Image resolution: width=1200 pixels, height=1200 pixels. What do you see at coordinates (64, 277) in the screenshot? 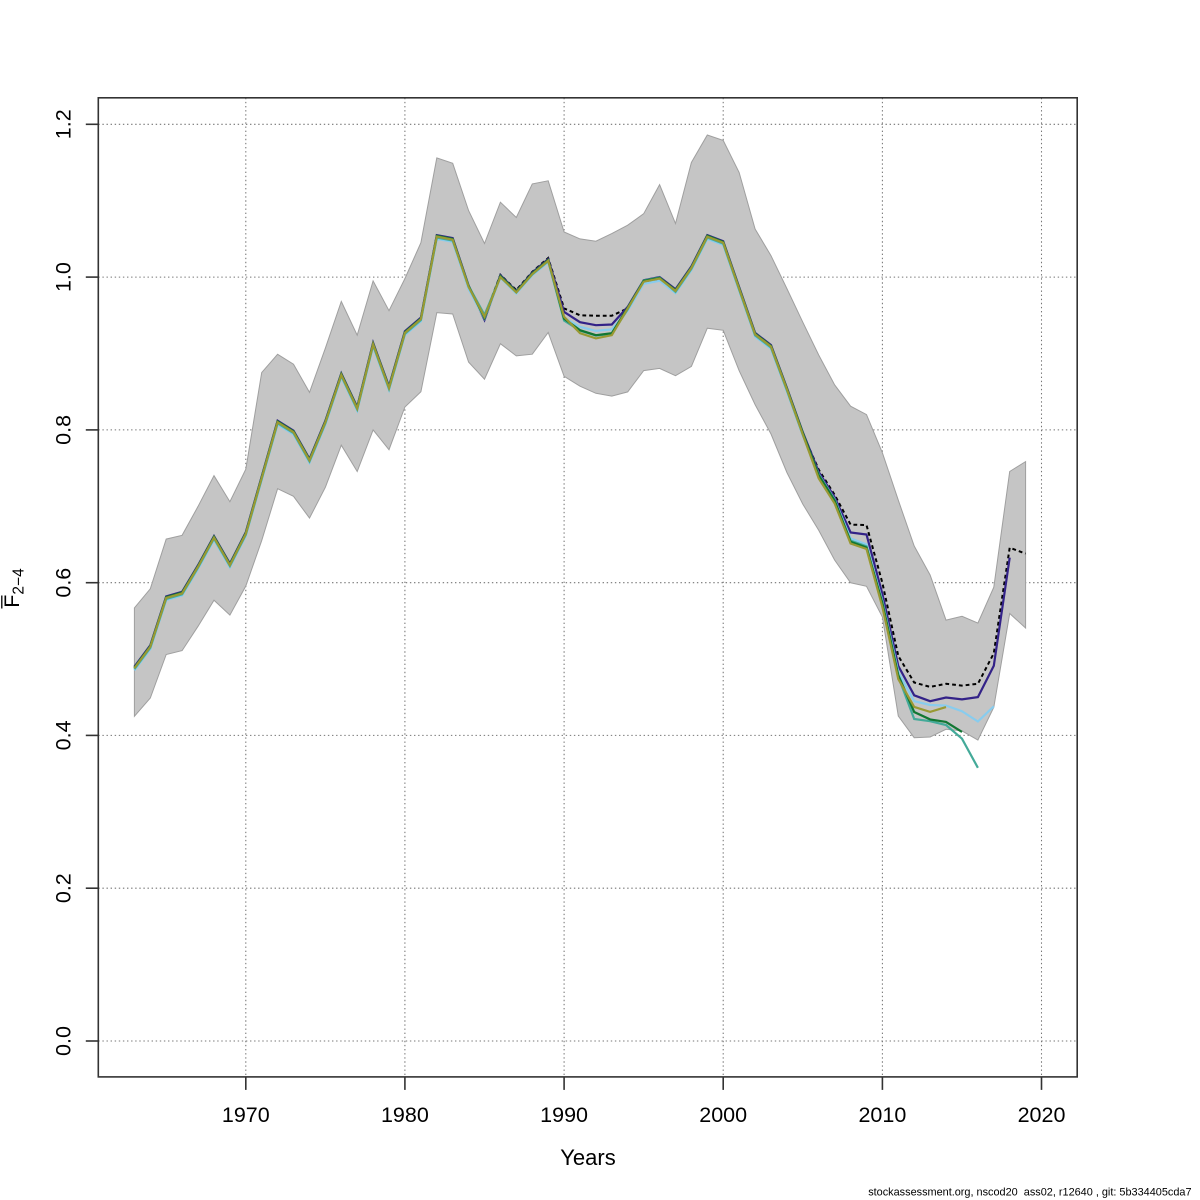
I see `svg-text: 1.0` at bounding box center [64, 277].